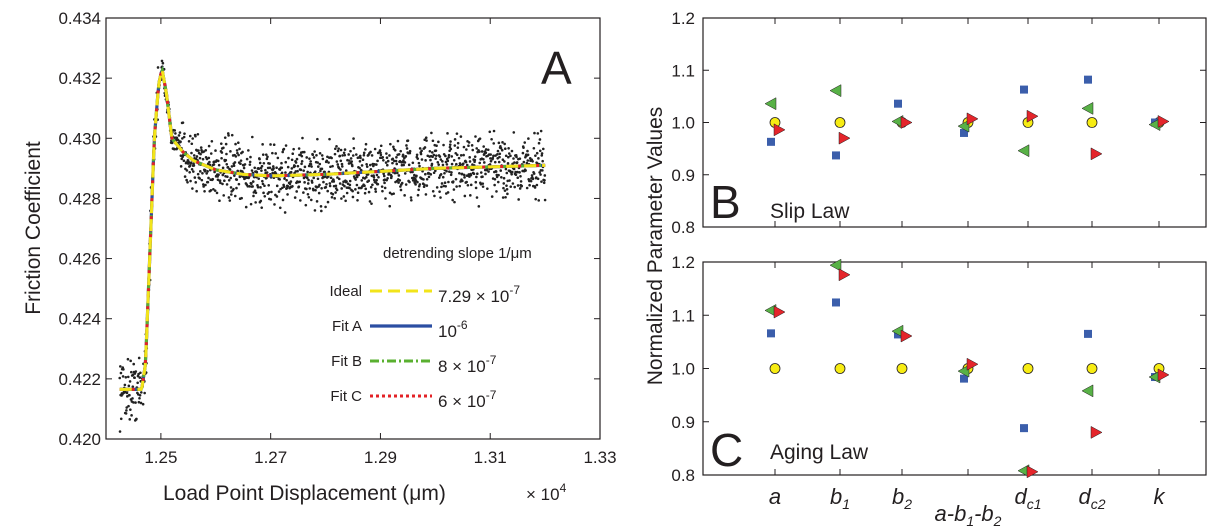 This screenshot has height=531, width=1225. Describe the element at coordinates (1084, 496) in the screenshot. I see `category-main: d` at that location.